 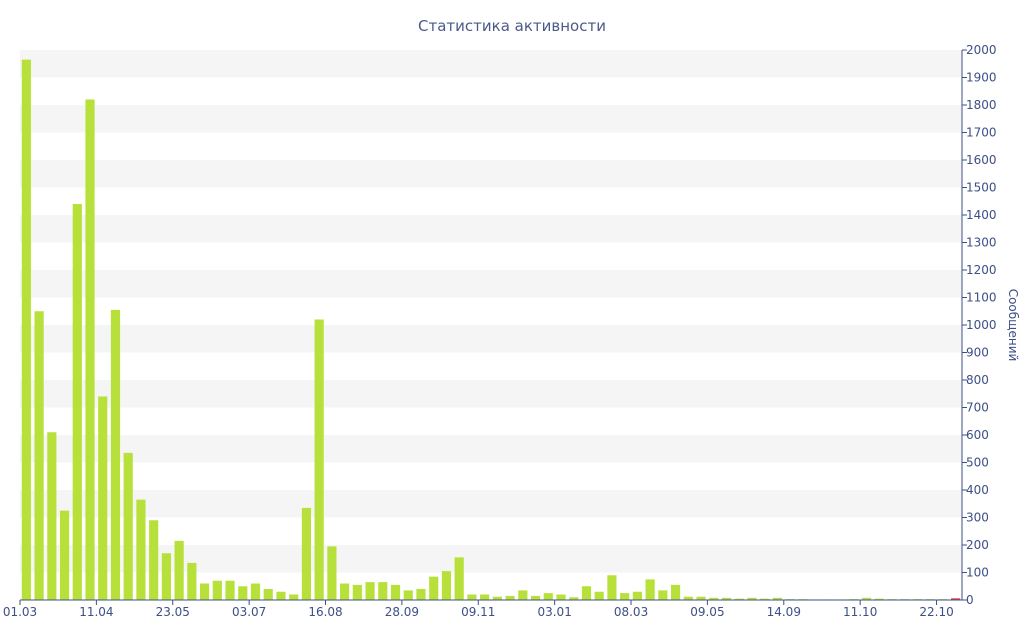 I want to click on x-tick-label: 11.04, so click(x=96, y=612).